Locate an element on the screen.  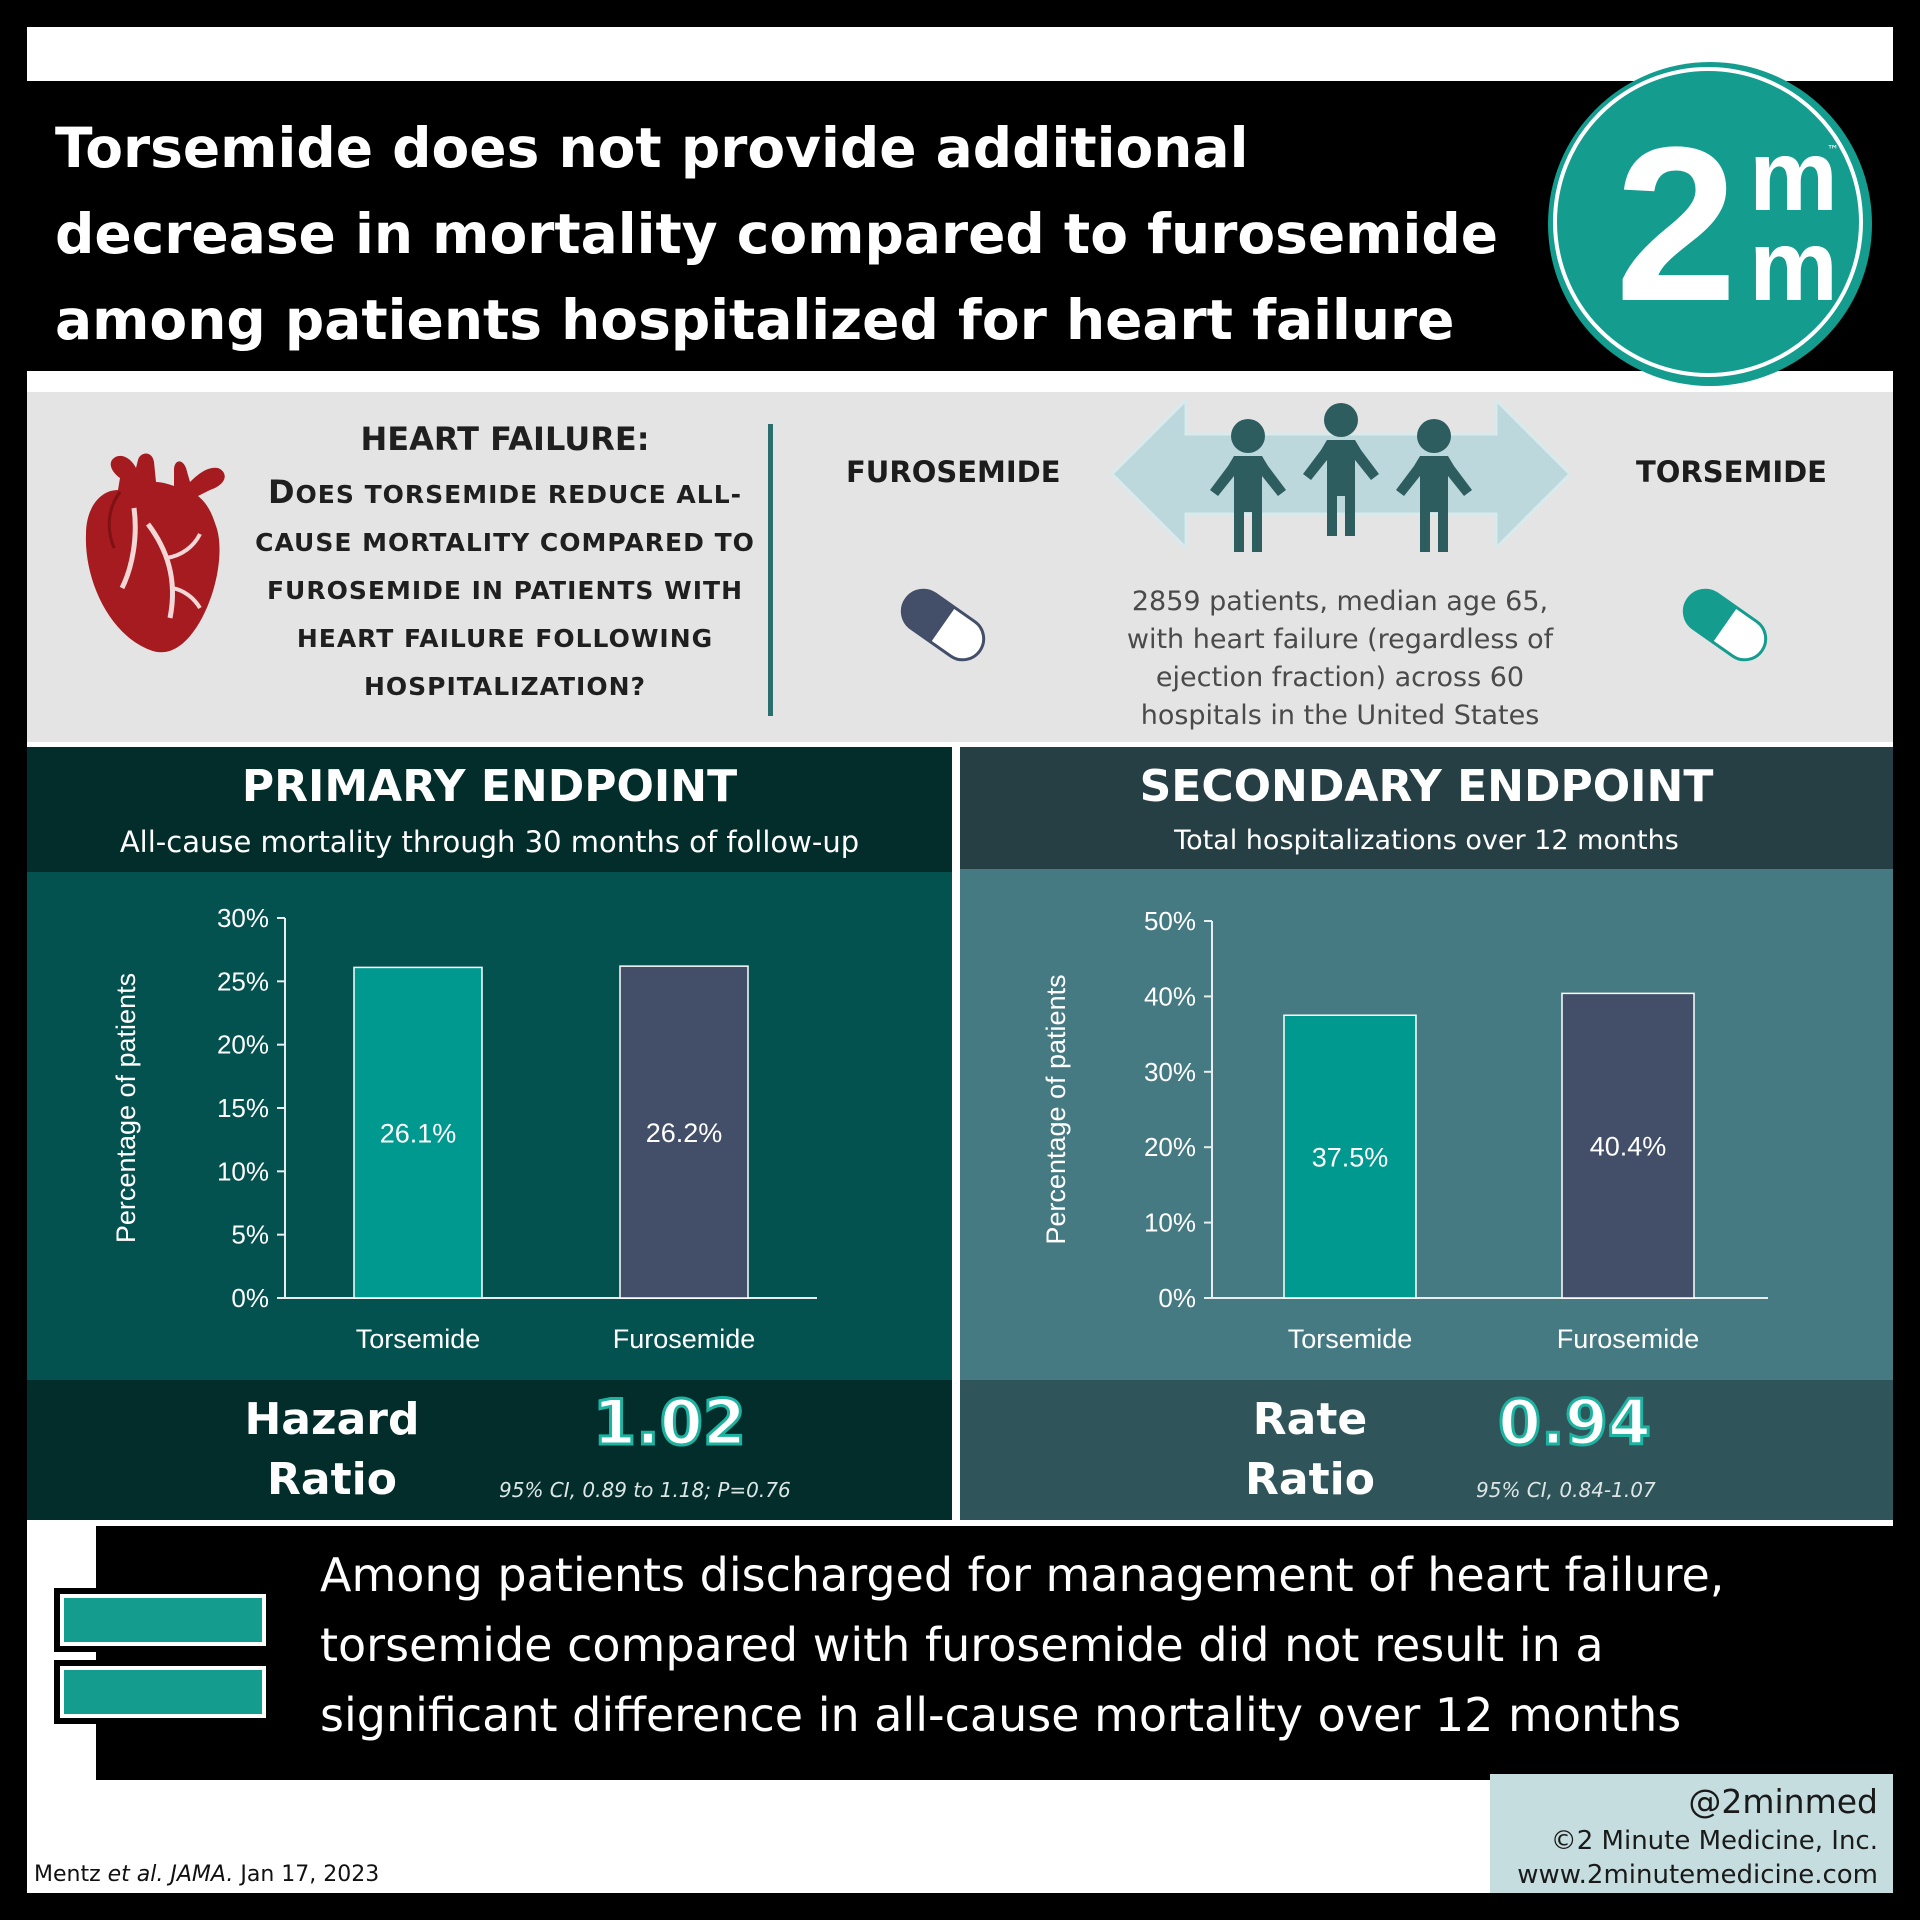
secondary-endpoint-subtitle: Total hospitalizations over 12 months is located at coordinates (1426, 840).